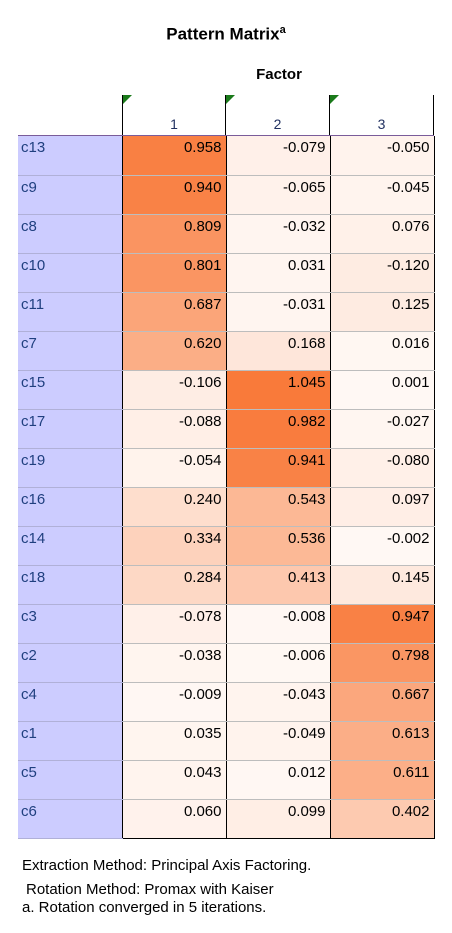 This screenshot has width=452, height=933. Describe the element at coordinates (278, 115) in the screenshot. I see `column-header-2: 2` at that location.